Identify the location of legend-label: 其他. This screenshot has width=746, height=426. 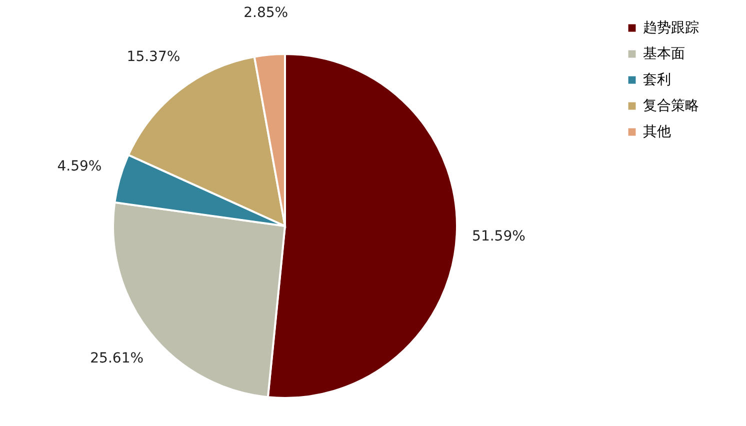
(657, 132).